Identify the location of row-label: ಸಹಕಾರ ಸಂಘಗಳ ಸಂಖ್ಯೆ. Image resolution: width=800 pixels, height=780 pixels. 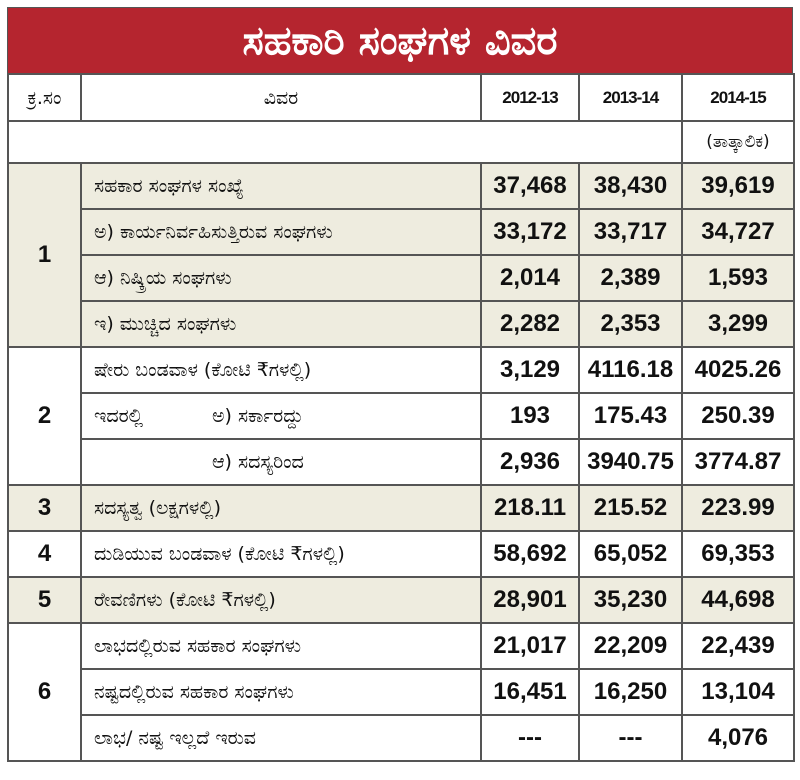
(169, 186).